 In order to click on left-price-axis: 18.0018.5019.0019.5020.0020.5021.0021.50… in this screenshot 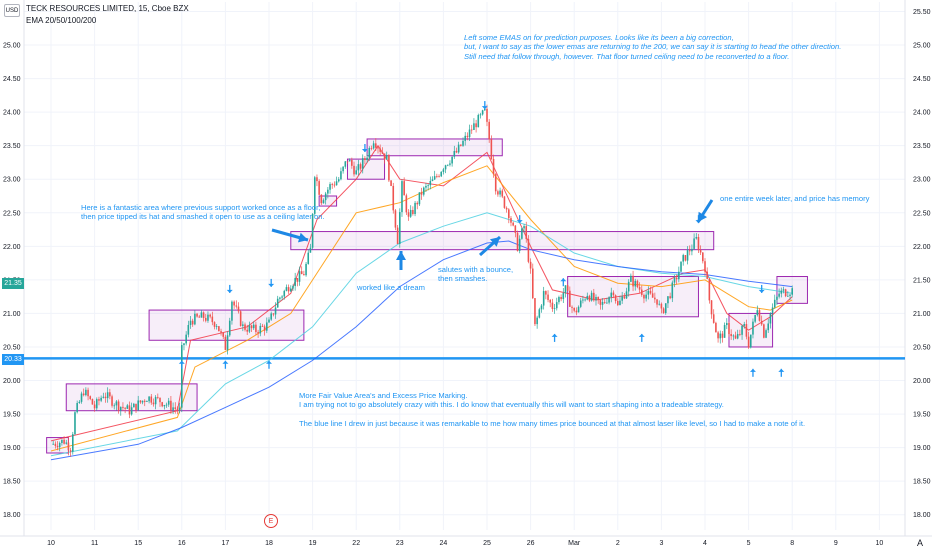, I will do `click(12, 281)`.